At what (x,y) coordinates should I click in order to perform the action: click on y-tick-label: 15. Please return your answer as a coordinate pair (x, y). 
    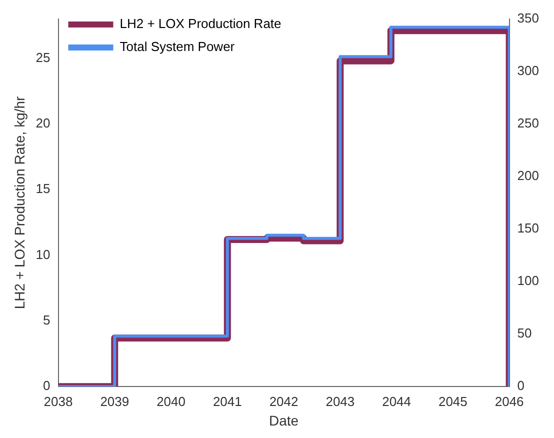
    Looking at the image, I should click on (43, 188).